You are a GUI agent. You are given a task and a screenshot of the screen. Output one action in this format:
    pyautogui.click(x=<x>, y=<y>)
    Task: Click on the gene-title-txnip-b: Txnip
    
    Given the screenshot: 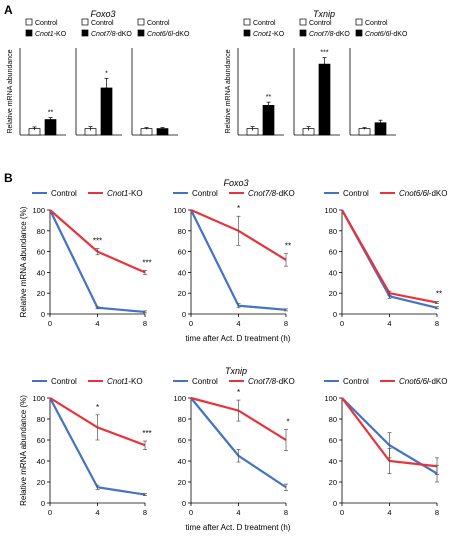 What is the action you would take?
    pyautogui.click(x=236, y=371)
    